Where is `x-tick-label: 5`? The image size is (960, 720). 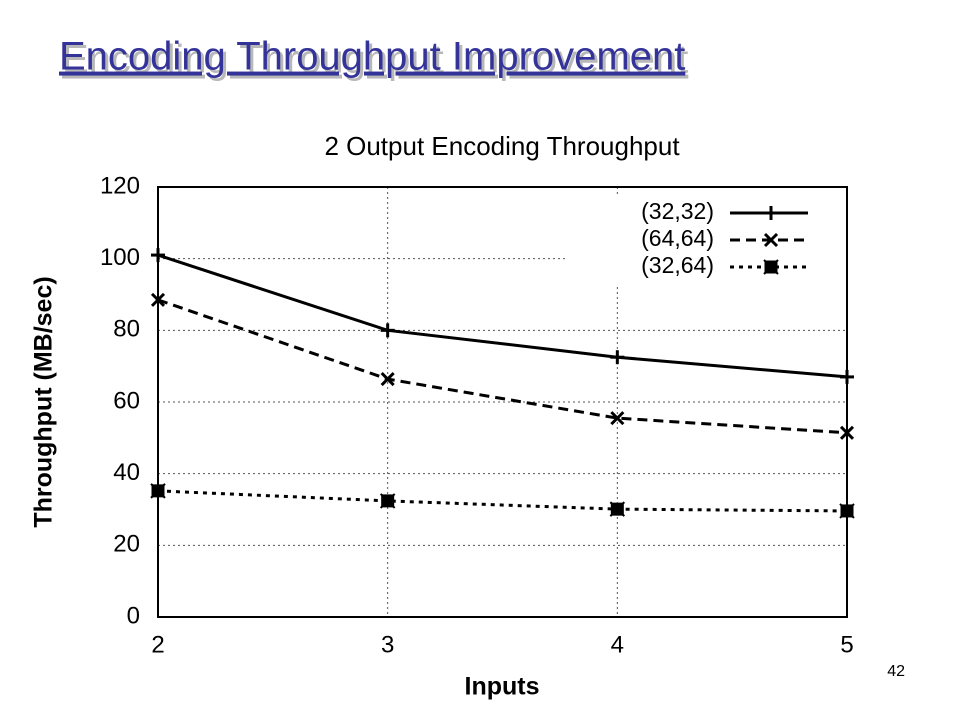
x-tick-label: 5 is located at coordinates (846, 644).